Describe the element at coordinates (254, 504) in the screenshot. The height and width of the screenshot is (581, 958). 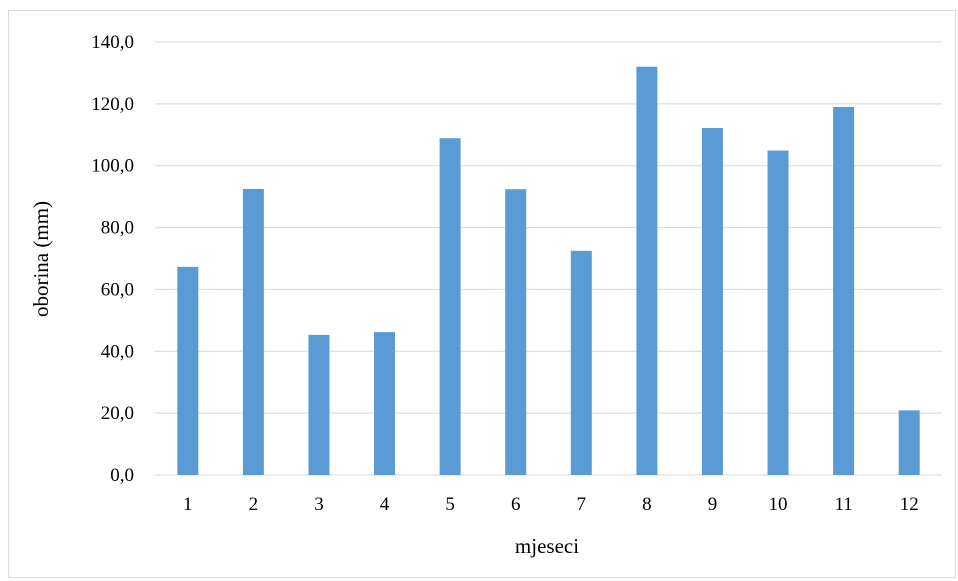
I see `x-tick-label: 2` at that location.